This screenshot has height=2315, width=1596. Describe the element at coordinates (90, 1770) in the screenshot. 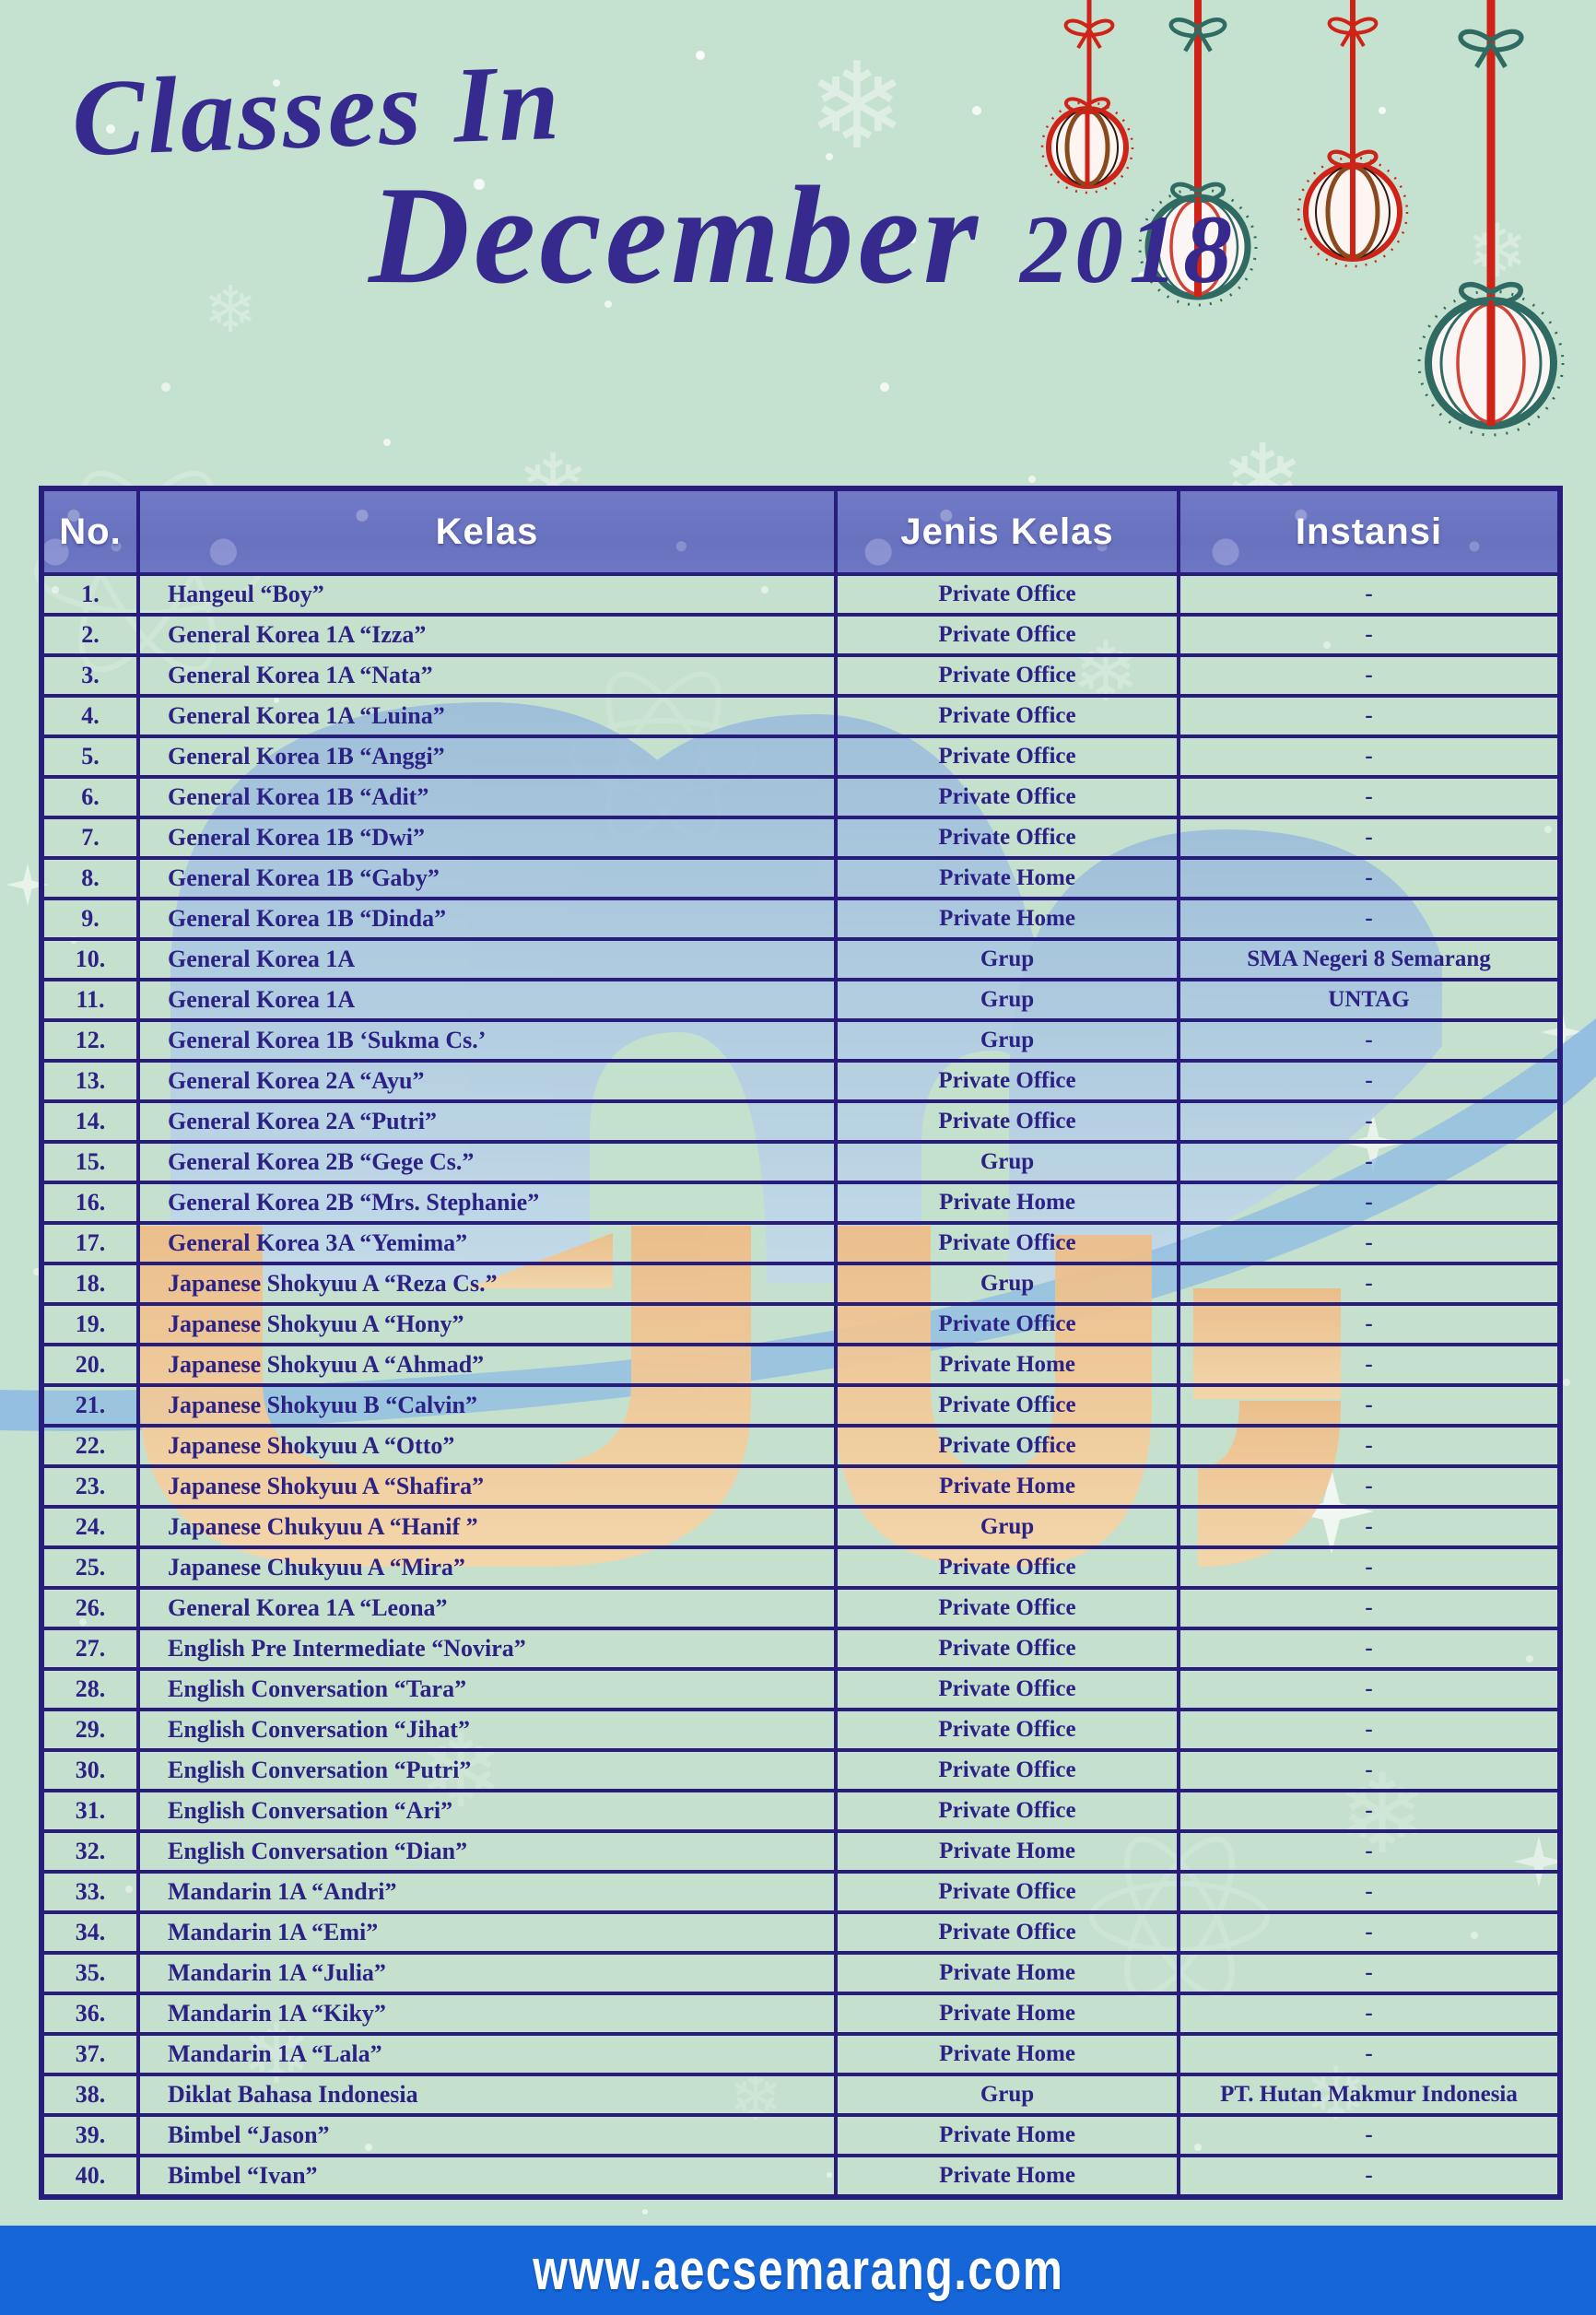

I see `cell-no: 30.` at that location.